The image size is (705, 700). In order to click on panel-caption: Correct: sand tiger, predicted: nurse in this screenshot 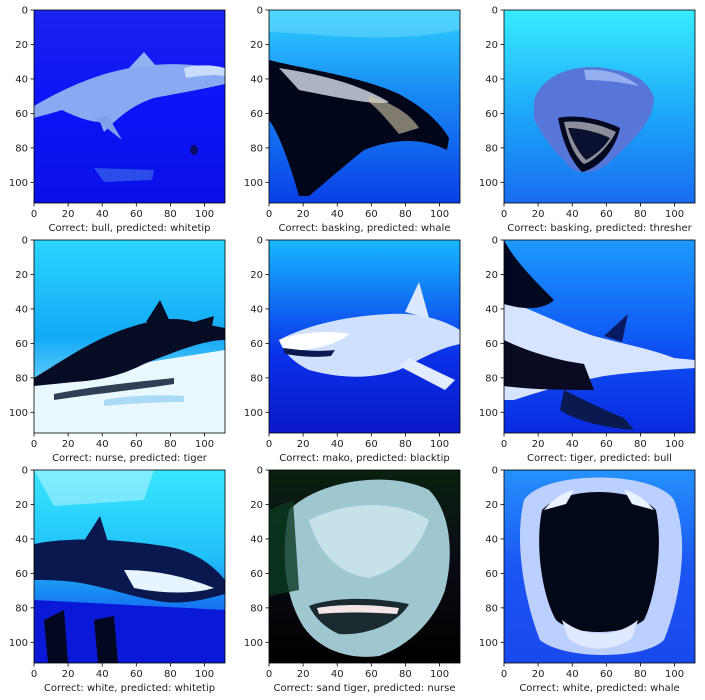, I will do `click(364, 688)`.